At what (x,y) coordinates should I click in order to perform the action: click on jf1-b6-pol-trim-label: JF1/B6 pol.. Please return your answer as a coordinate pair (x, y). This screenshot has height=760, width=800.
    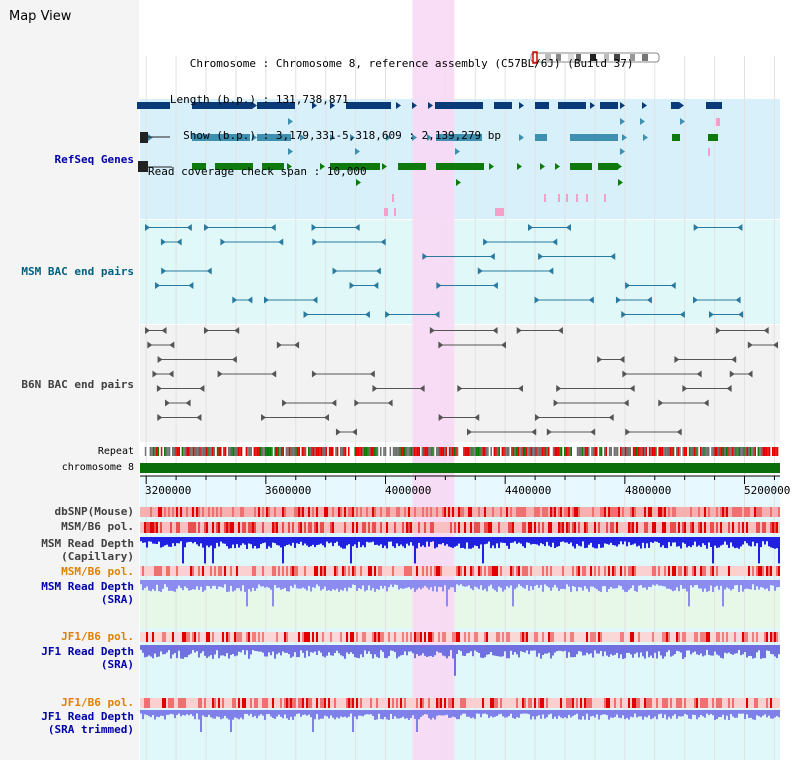
    Looking at the image, I should click on (97, 702).